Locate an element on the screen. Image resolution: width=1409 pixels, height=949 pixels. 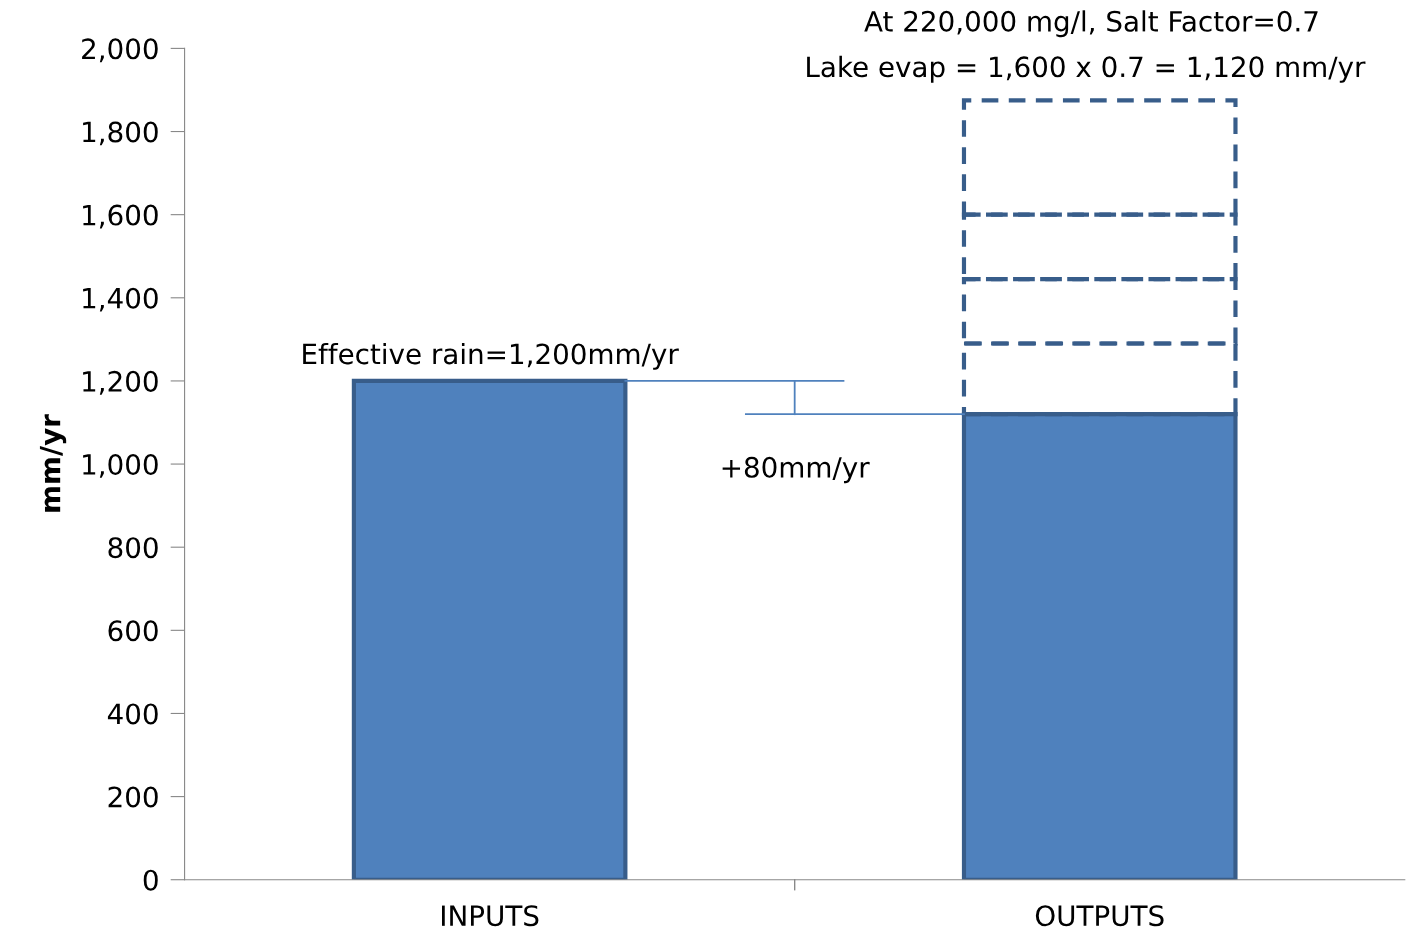
x-tick-label: OUTPUTS is located at coordinates (1099, 916).